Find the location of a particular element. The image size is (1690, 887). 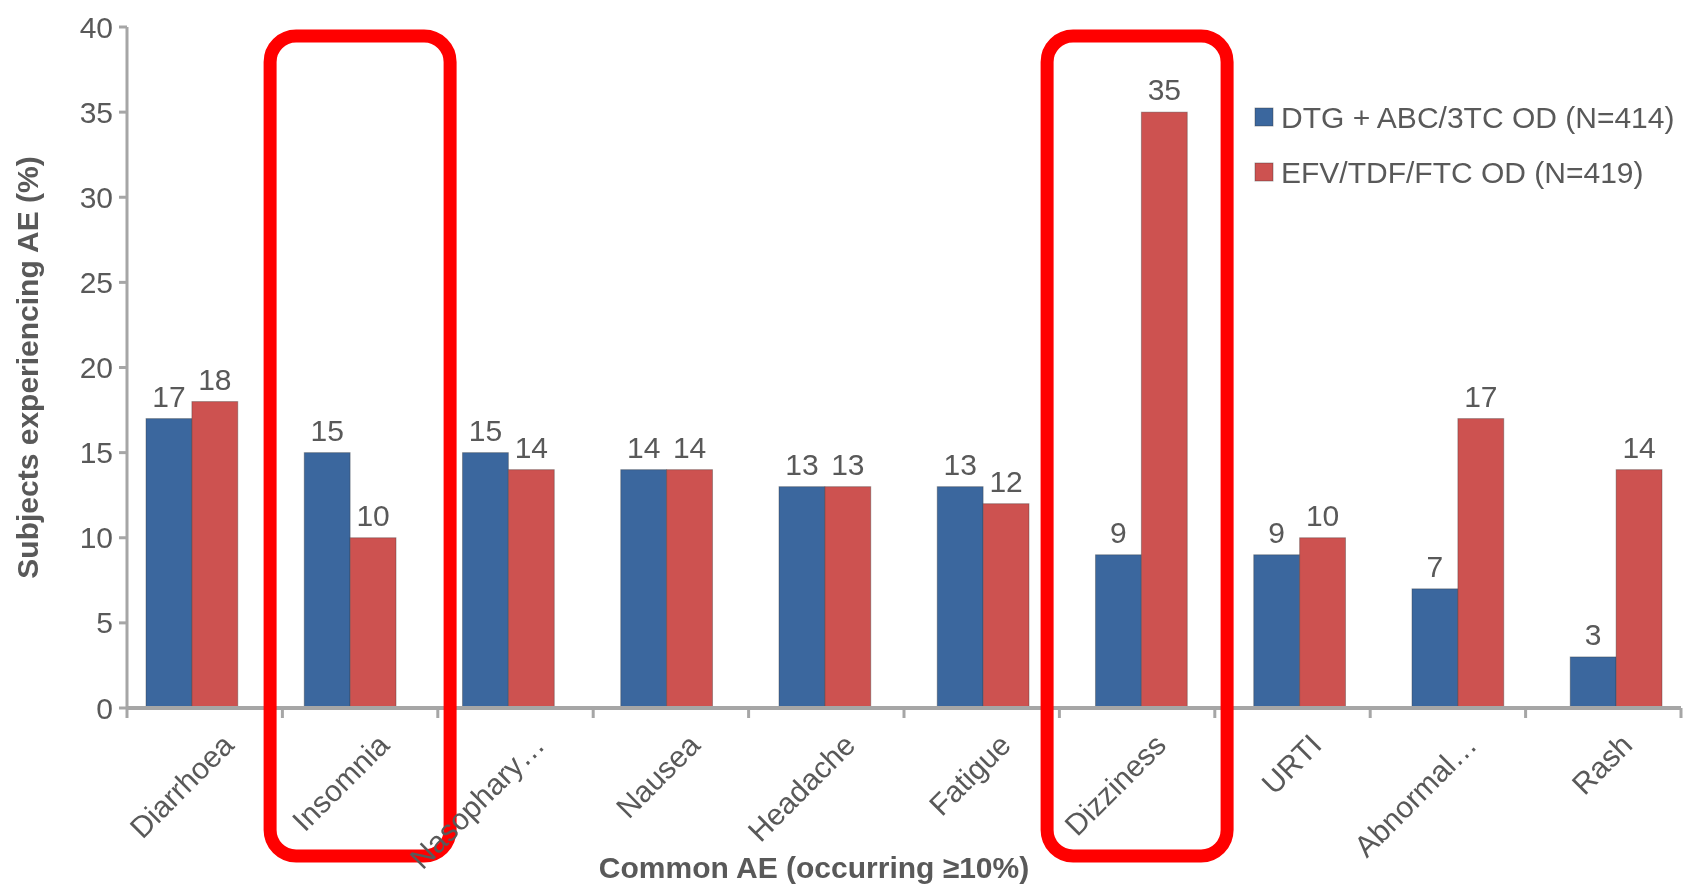

data-label: 35 is located at coordinates (1164, 90).